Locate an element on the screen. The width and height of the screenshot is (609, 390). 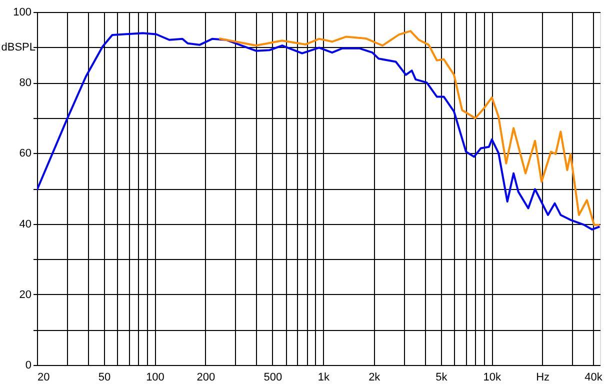
x-tick-label: 2k is located at coordinates (374, 378).